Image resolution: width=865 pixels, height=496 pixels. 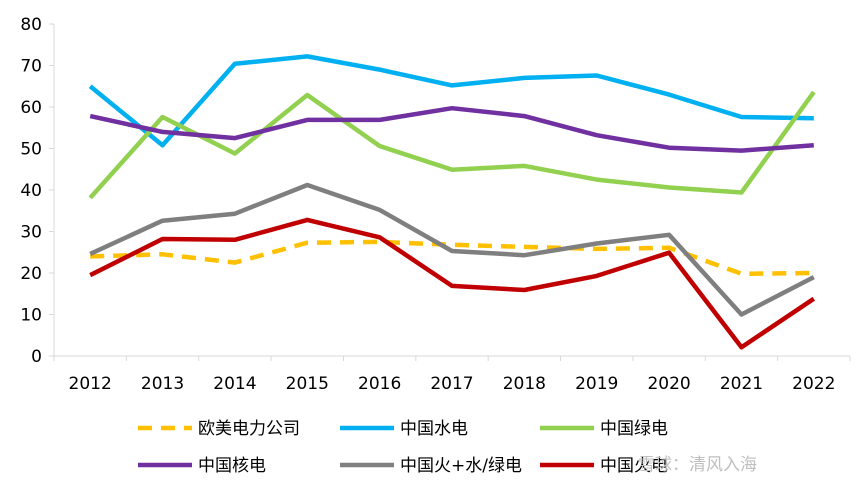 I want to click on legend-label-2: 中国绿电, so click(x=634, y=429).